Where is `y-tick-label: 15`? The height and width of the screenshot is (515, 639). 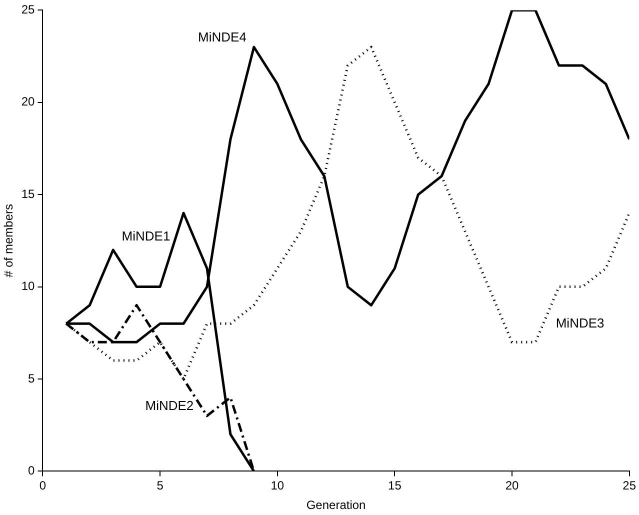
y-tick-label: 15 is located at coordinates (28, 193).